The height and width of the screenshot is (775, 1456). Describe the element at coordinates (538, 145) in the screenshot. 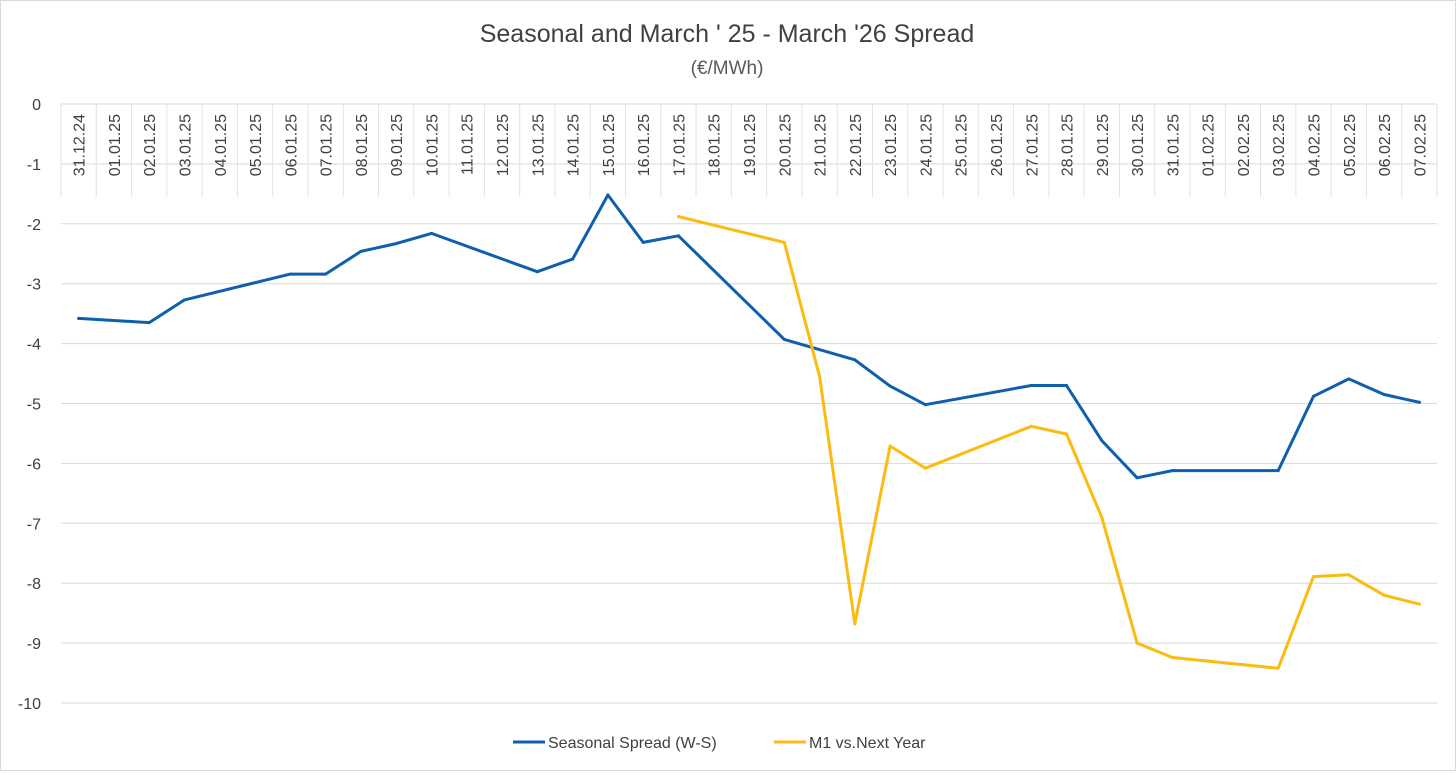

I see `x-tick-label: 13.01.25` at that location.